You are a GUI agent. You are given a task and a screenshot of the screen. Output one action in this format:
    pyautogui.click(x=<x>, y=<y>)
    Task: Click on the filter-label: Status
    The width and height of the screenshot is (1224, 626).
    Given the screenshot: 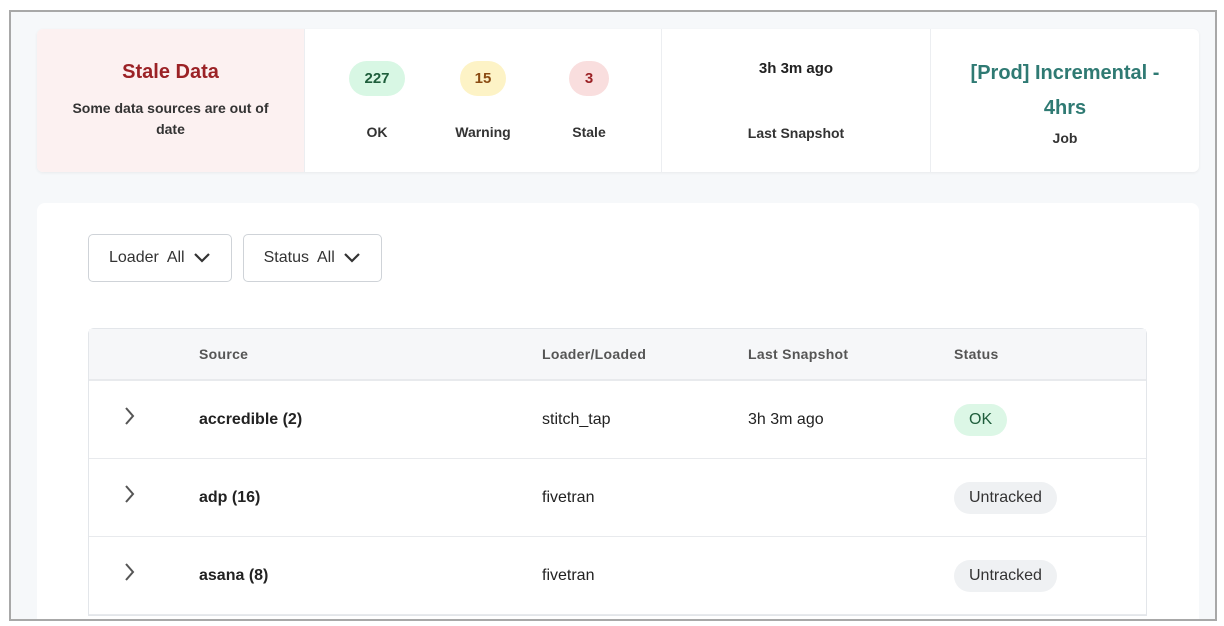 What is the action you would take?
    pyautogui.click(x=286, y=257)
    